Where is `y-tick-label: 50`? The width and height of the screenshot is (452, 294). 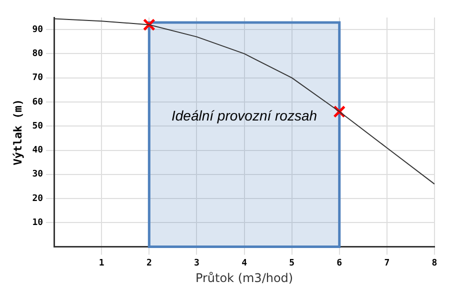 y-tick-label: 50 is located at coordinates (38, 126).